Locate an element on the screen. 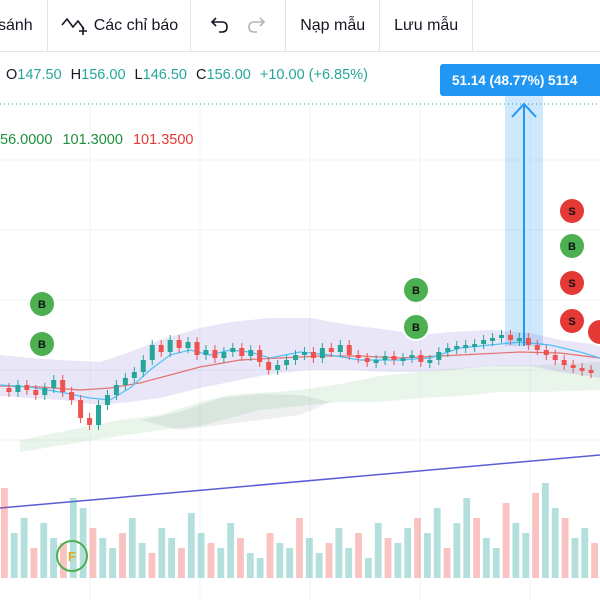 This screenshot has height=600, width=600. load-template-button: Nạp mẫu is located at coordinates (332, 26).